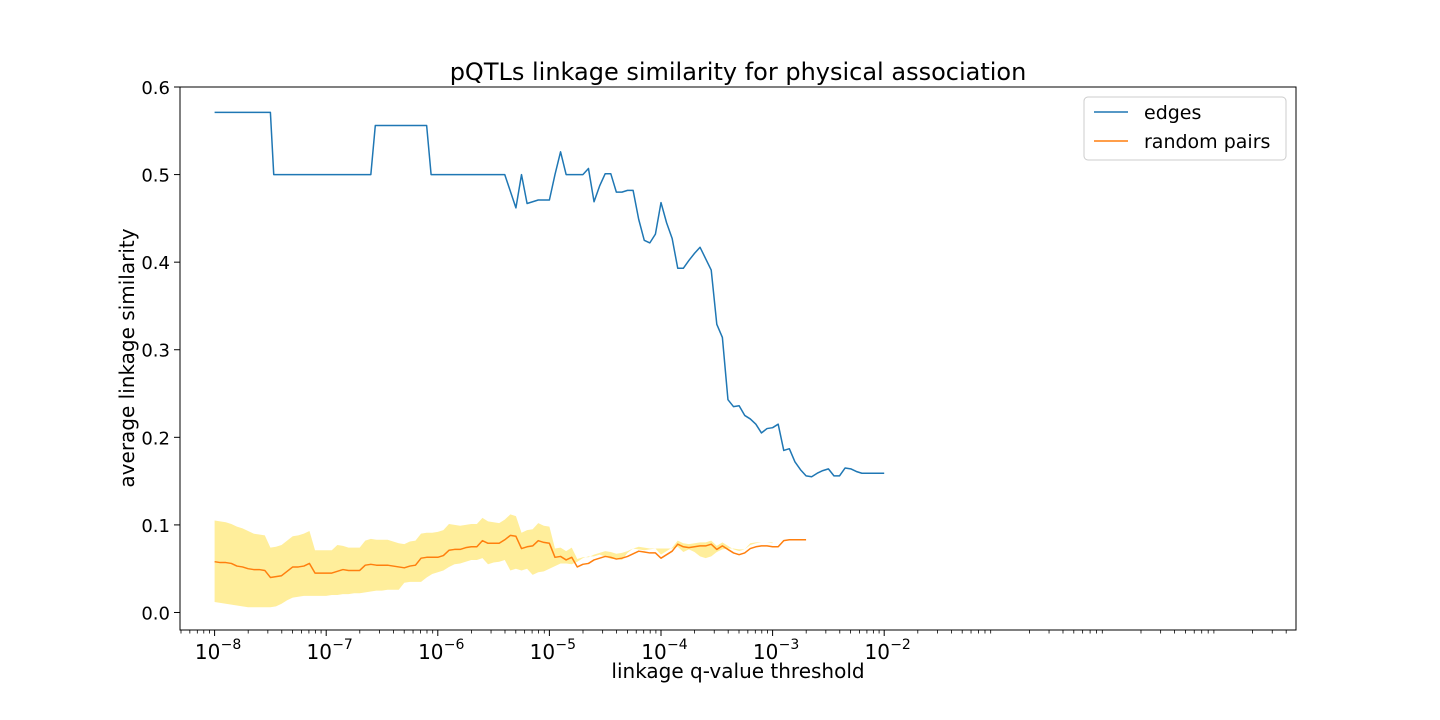  Describe the element at coordinates (155, 263) in the screenshot. I see `y-tick-label: 0.4` at that location.